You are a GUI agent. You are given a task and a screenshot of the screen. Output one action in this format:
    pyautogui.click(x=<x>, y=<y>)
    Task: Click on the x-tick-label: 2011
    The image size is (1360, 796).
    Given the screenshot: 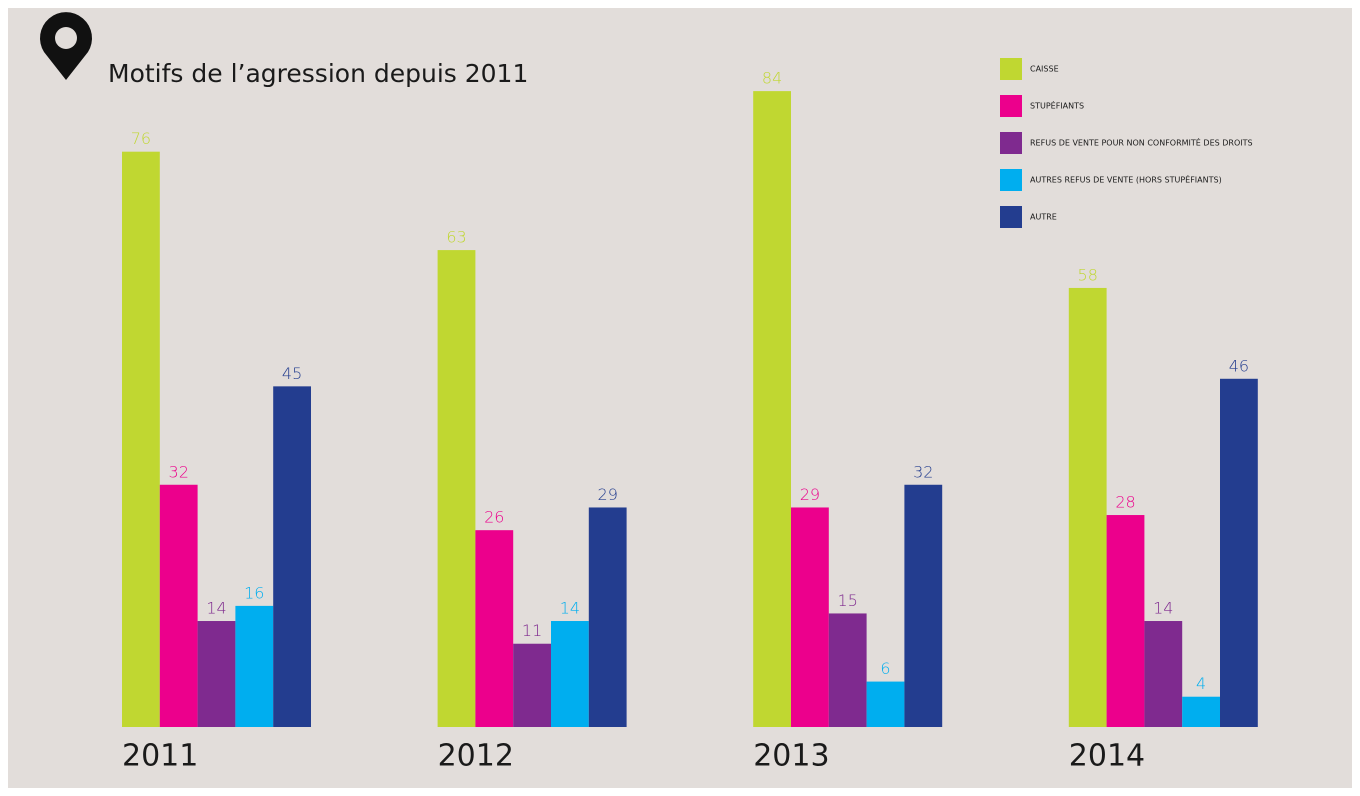 What is the action you would take?
    pyautogui.click(x=160, y=756)
    